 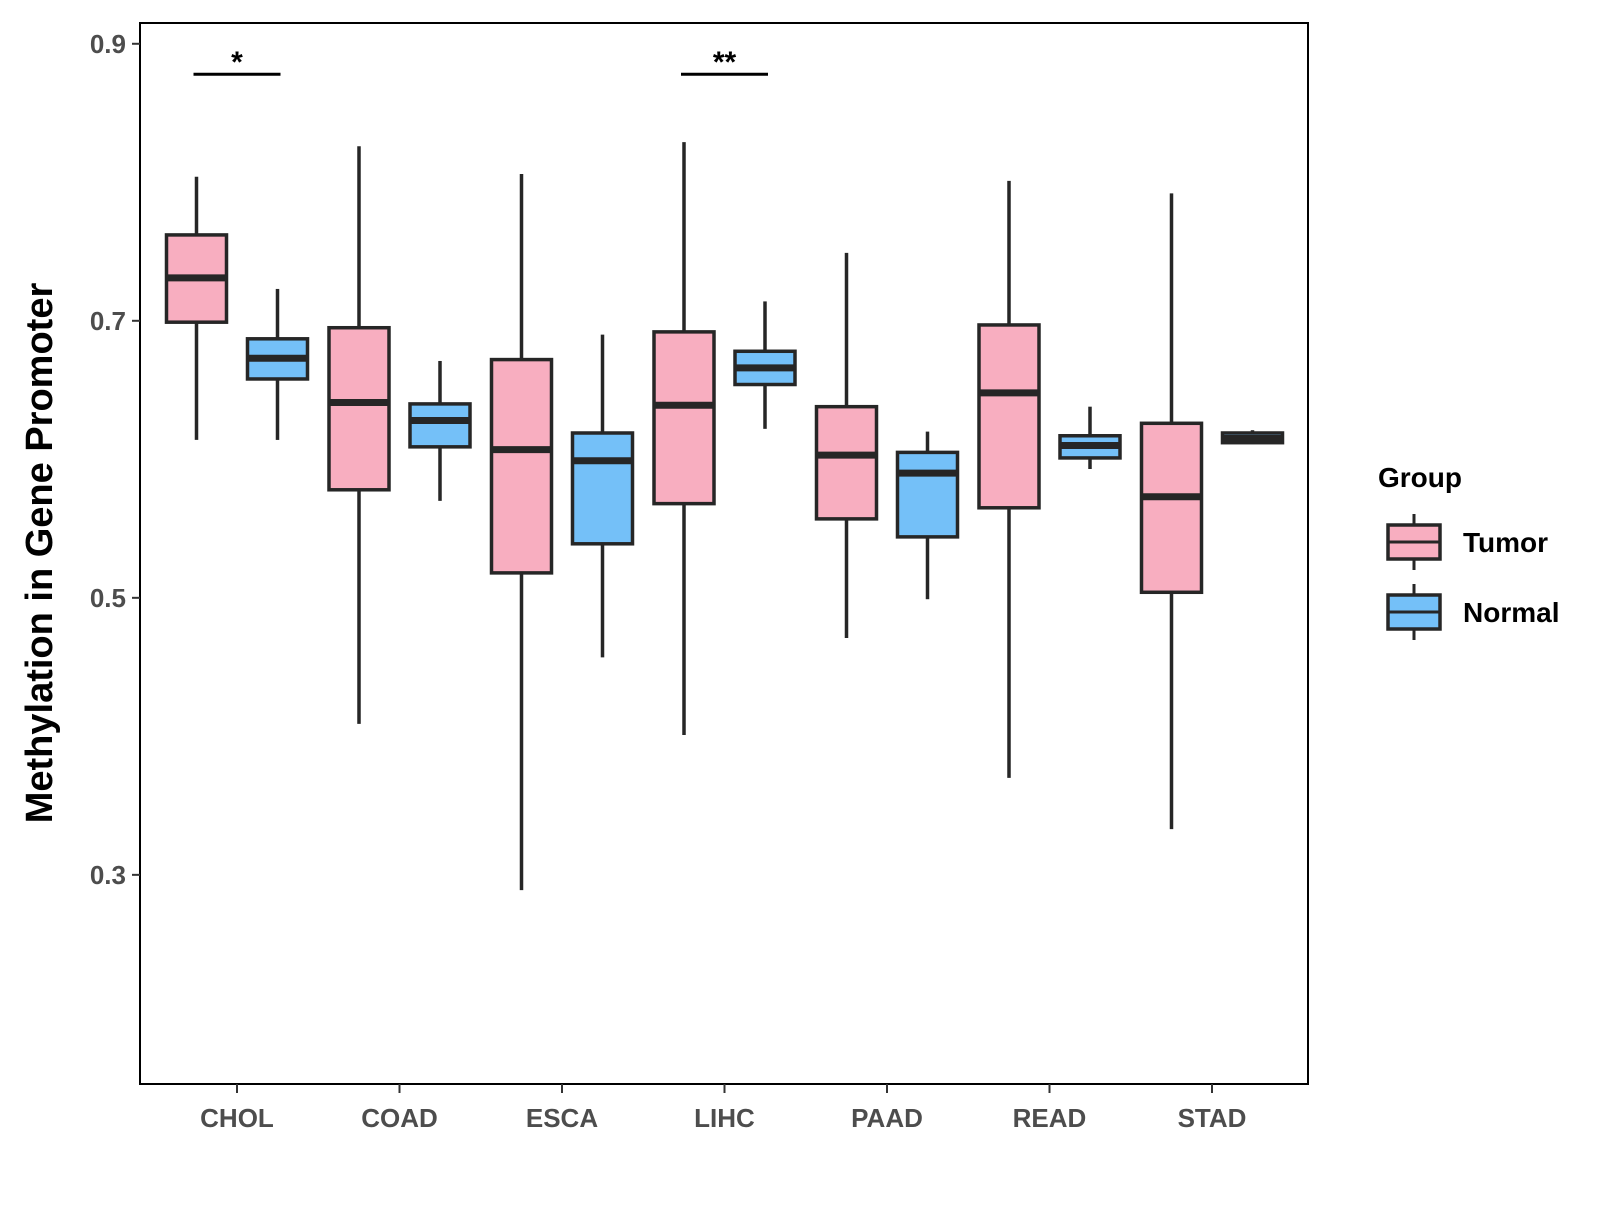 I want to click on box-normal-read, so click(x=1090, y=438).